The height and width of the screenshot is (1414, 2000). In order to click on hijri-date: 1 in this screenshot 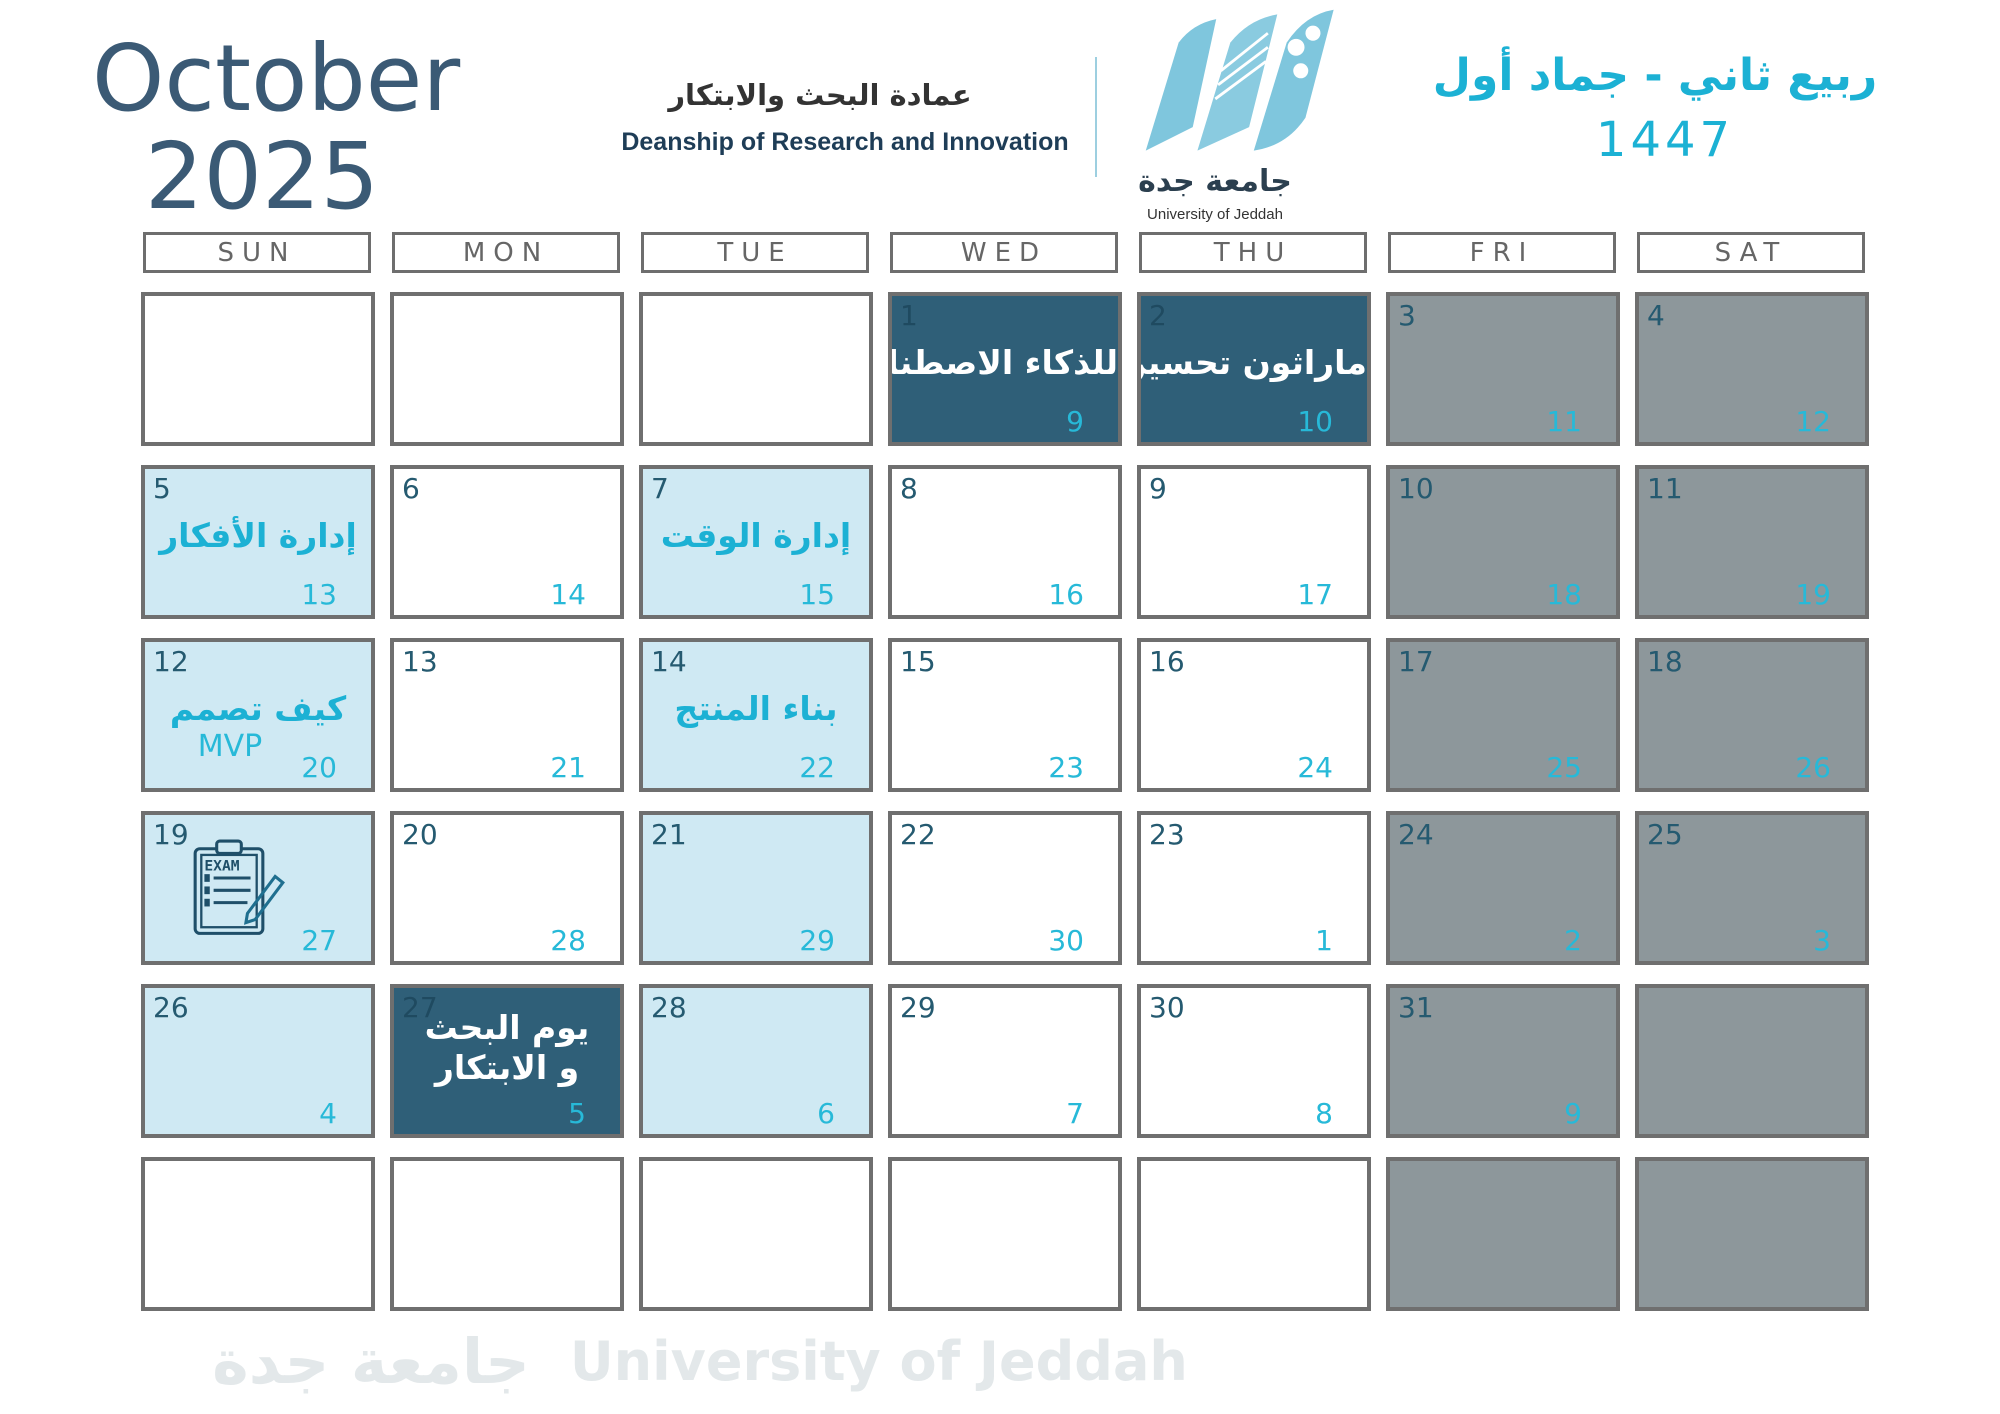, I will do `click(1324, 940)`.